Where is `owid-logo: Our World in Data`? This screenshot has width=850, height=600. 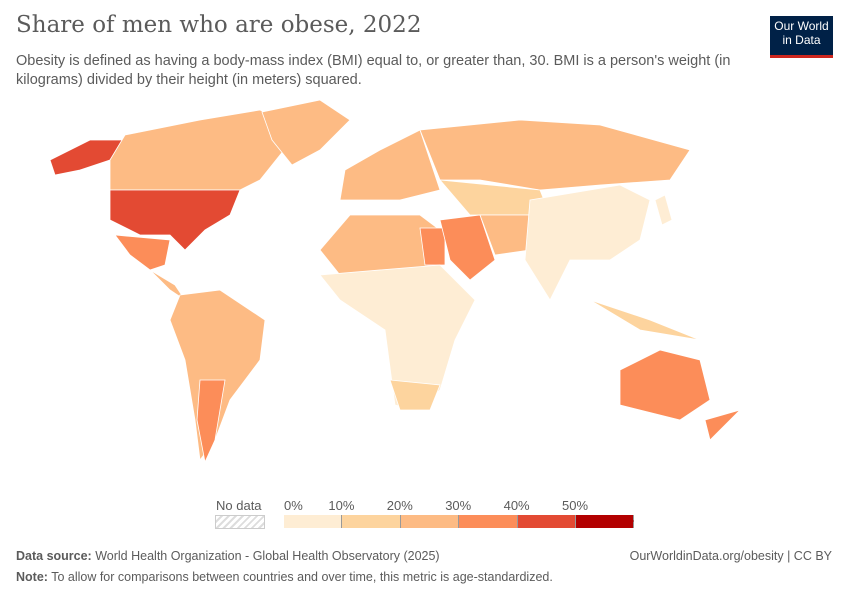 owid-logo: Our World in Data is located at coordinates (801, 37).